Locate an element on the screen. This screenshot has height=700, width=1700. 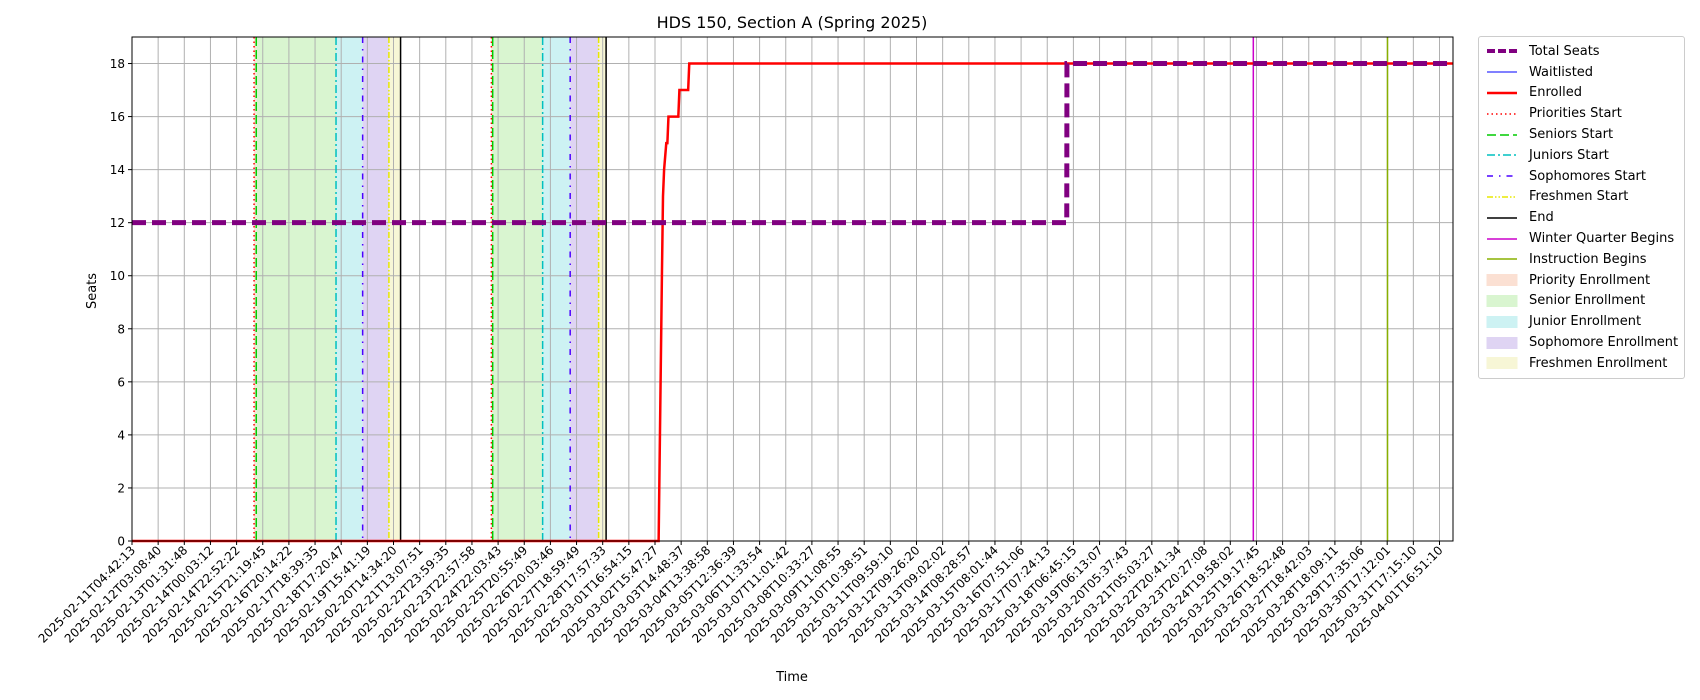
legend-item: Sophomore Enrollment is located at coordinates (1581, 342).